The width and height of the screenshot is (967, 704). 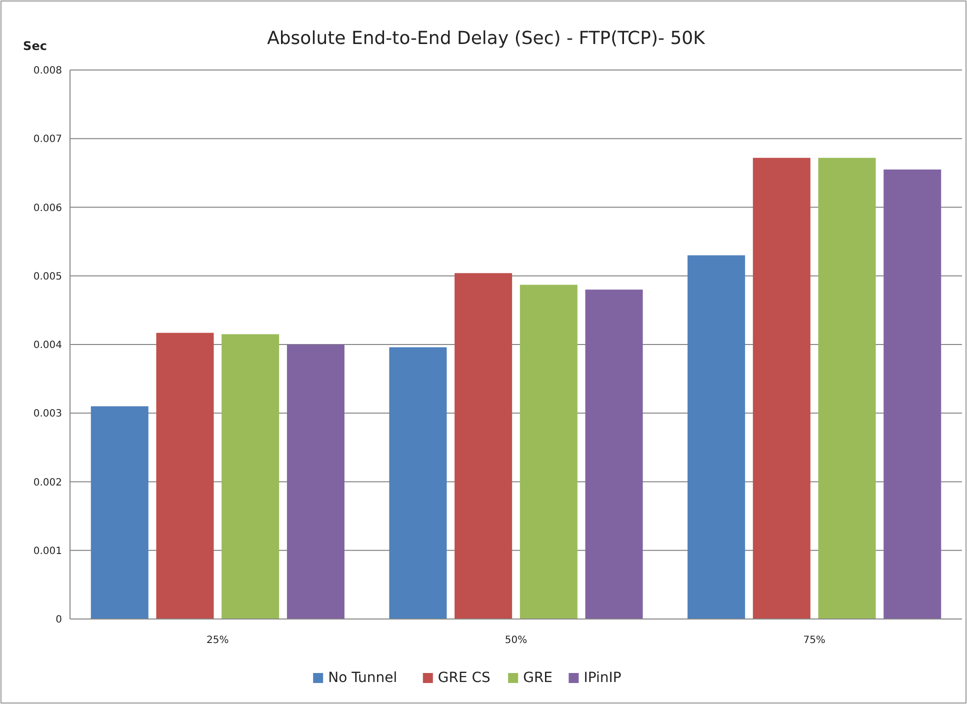 I want to click on y-tick-label: 0.004, so click(x=47, y=345).